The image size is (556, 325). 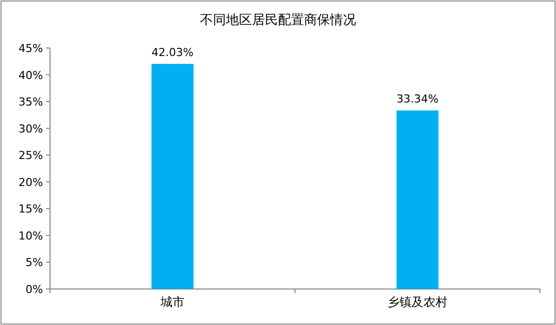 I want to click on y-tick-label: 10%, so click(x=30, y=235).